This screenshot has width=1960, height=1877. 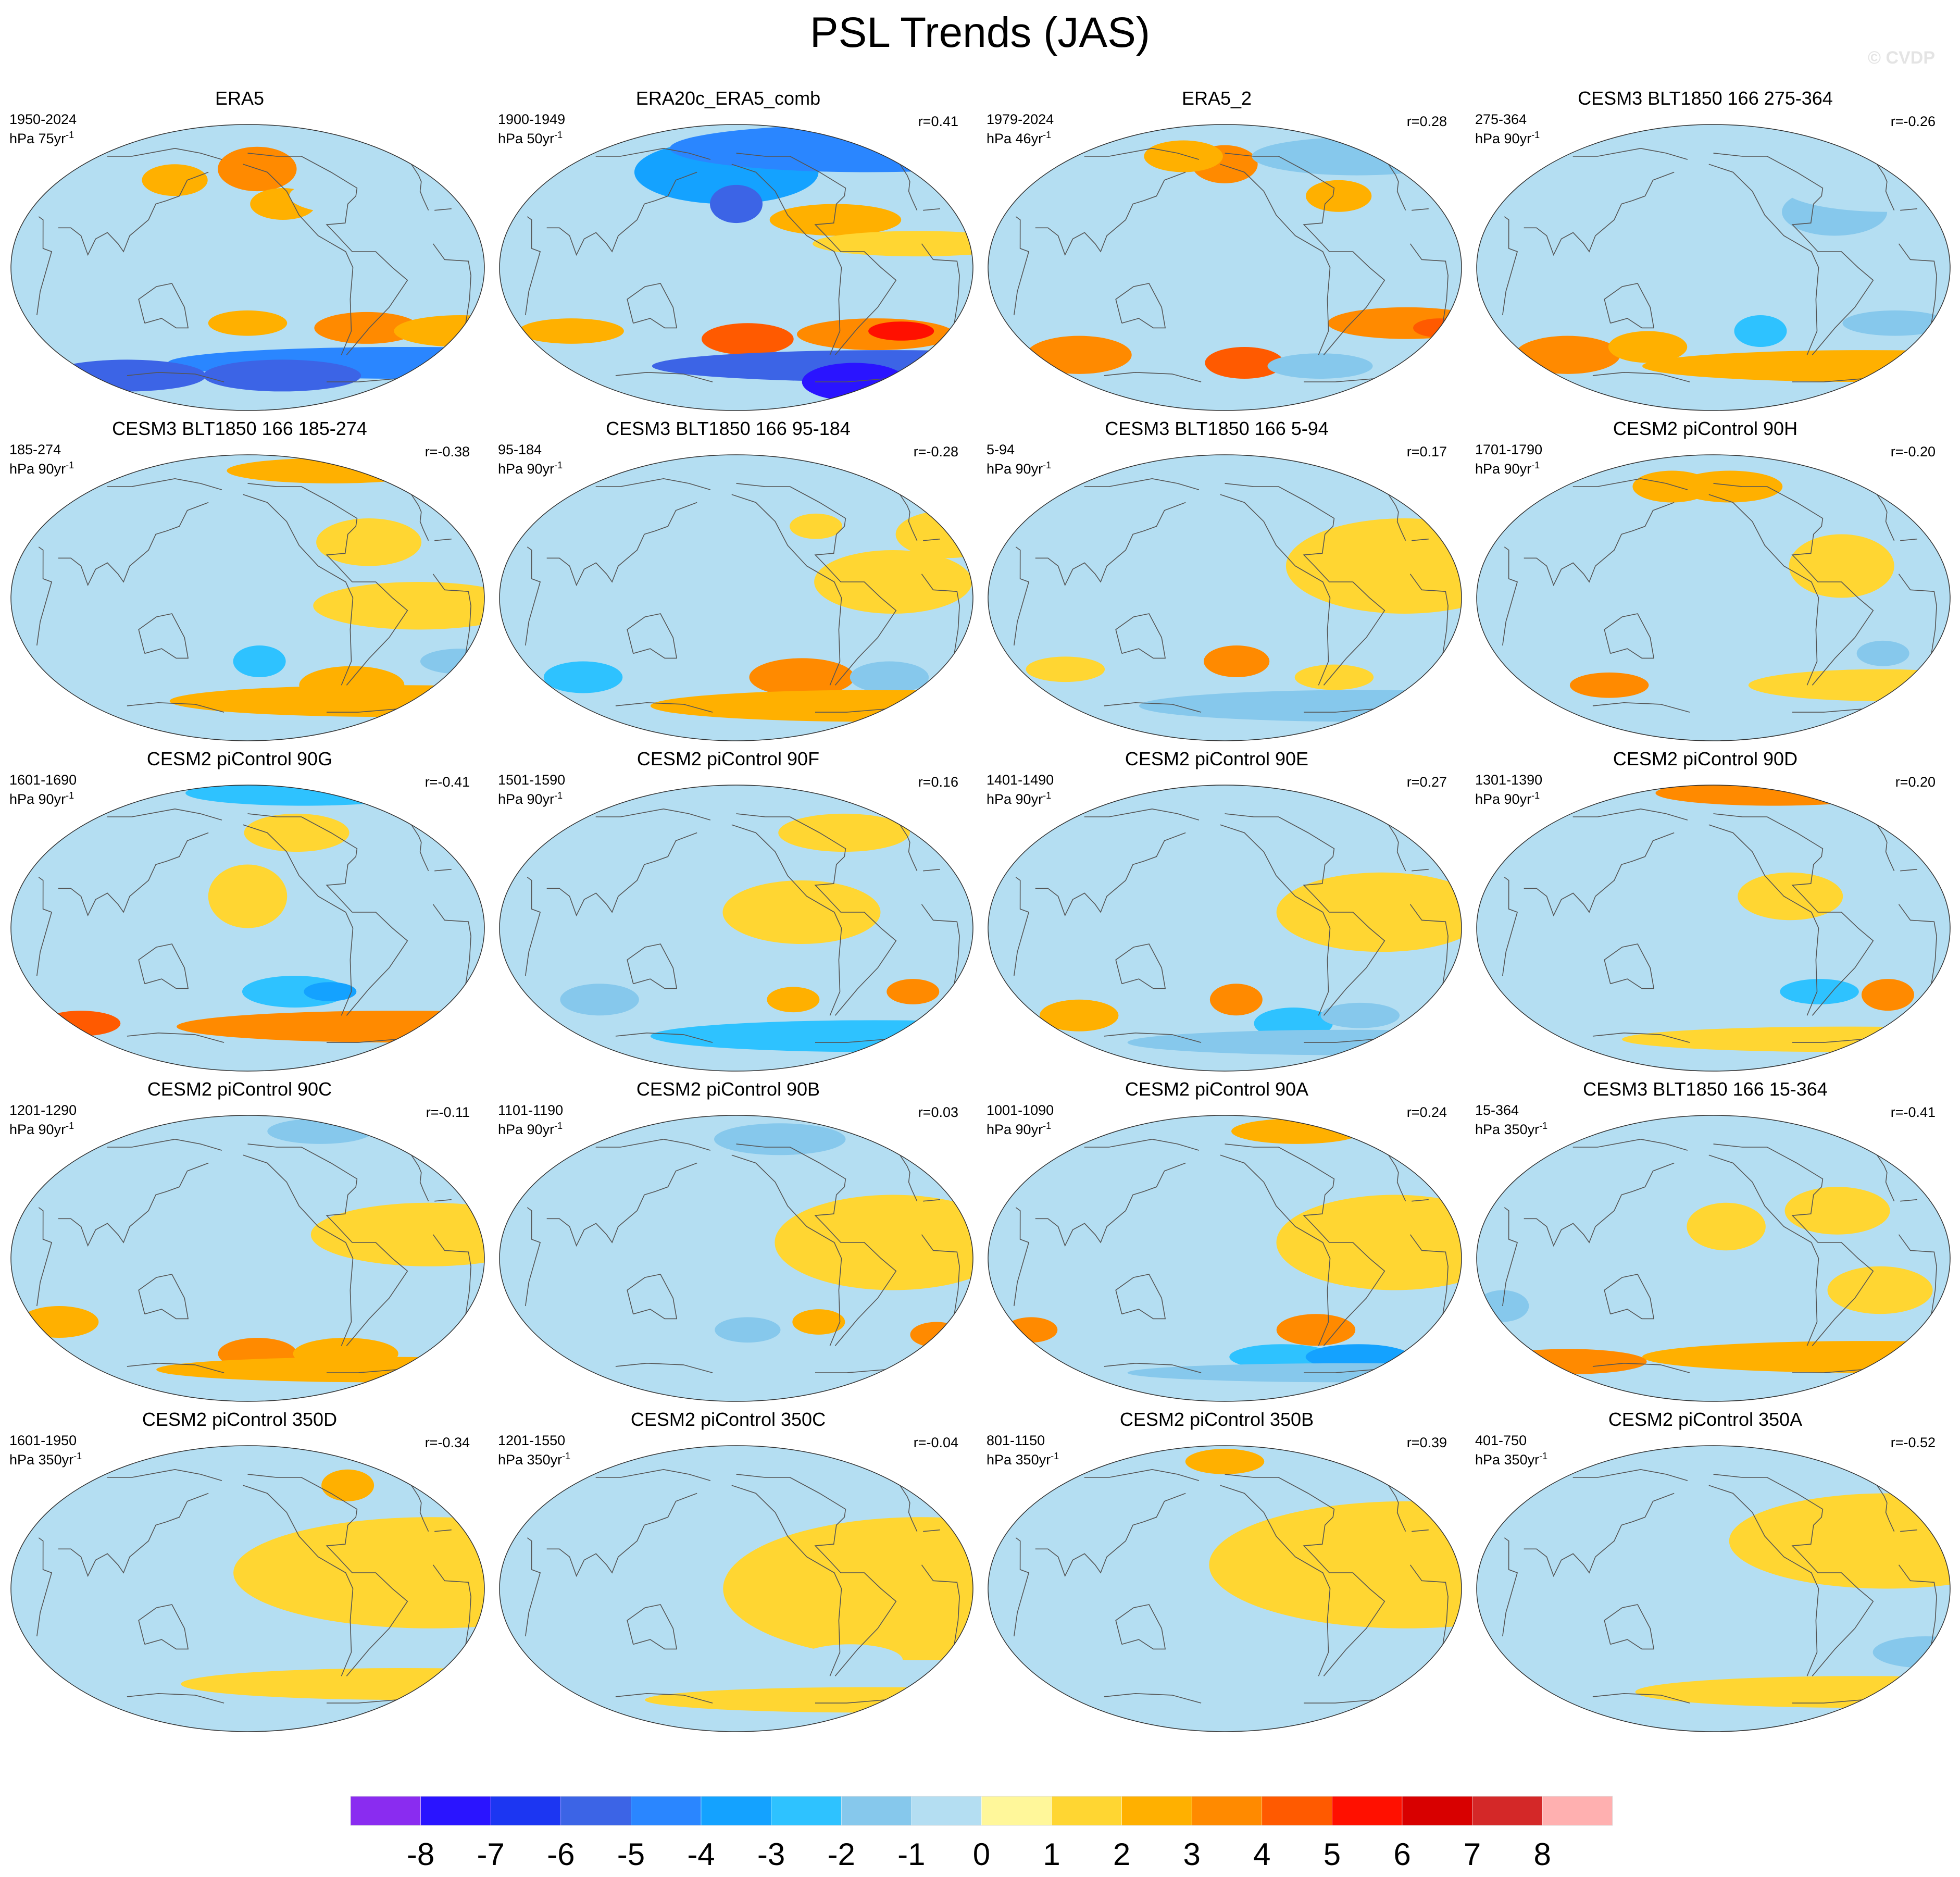 I want to click on panel-years: 185-274, so click(x=35, y=449).